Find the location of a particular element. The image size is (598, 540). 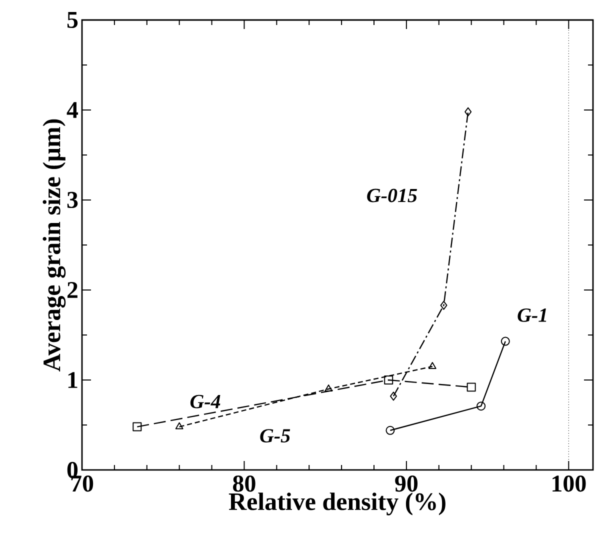

series-label: G-015 is located at coordinates (392, 195).